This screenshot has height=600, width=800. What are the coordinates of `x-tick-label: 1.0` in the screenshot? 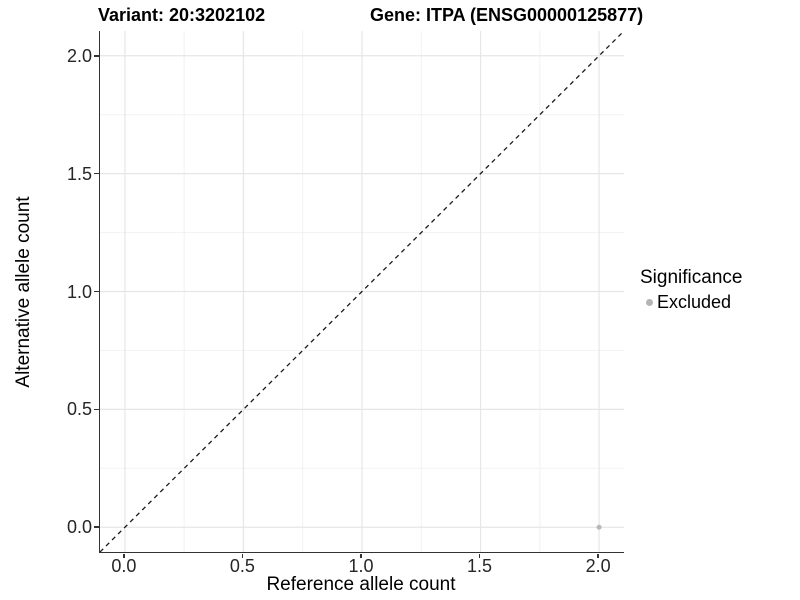 It's located at (361, 566).